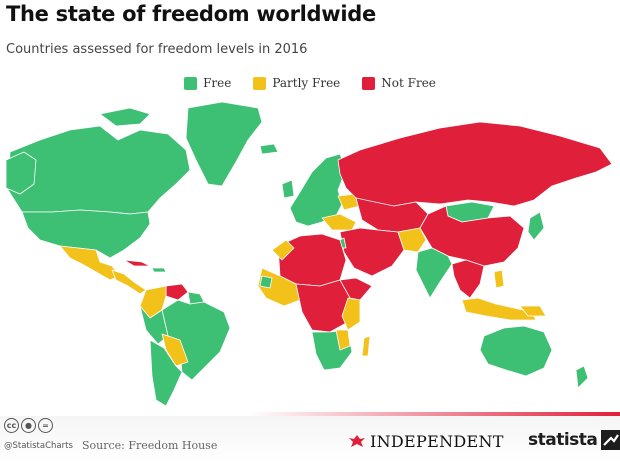 This screenshot has height=462, width=620. What do you see at coordinates (260, 83) in the screenshot?
I see `legend-swatch-partly-free` at bounding box center [260, 83].